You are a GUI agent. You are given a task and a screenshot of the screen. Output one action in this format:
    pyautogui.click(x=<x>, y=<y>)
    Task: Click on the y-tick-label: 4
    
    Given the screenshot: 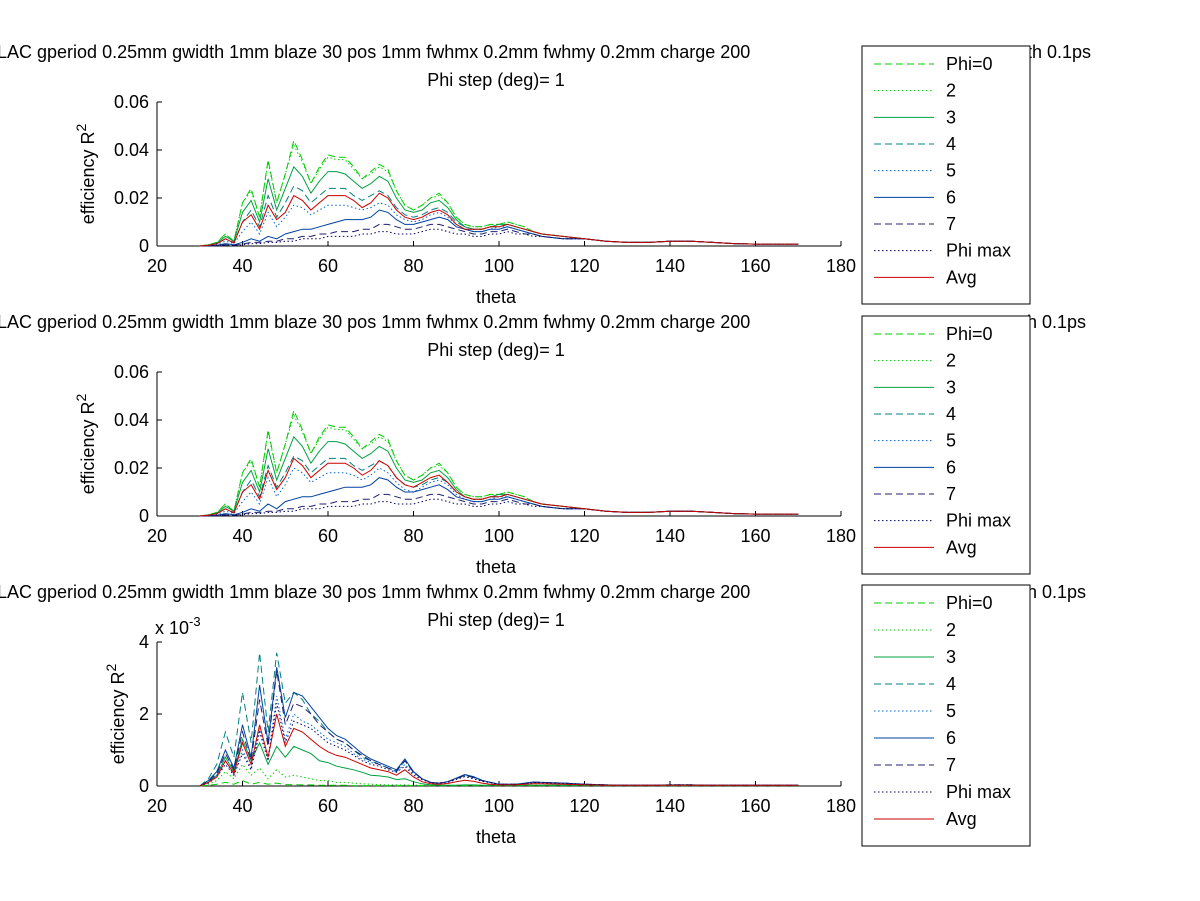 What is the action you would take?
    pyautogui.click(x=144, y=642)
    